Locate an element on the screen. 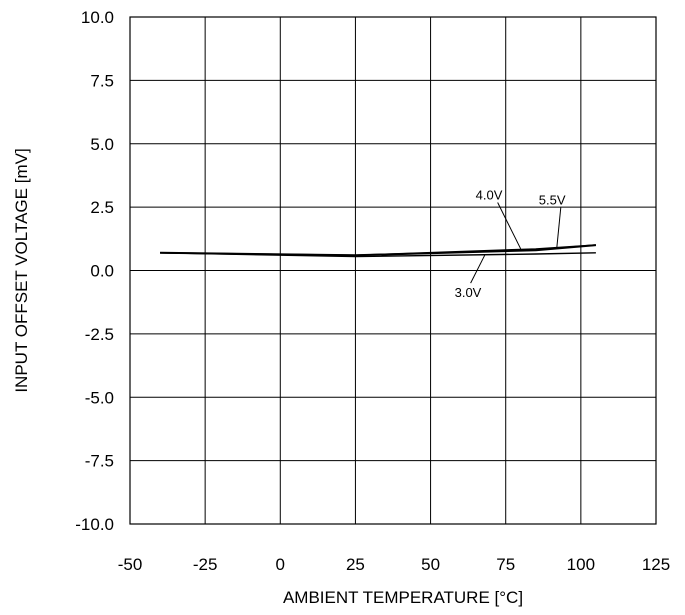 This screenshot has width=685, height=615. y-tick-label: -7.5 is located at coordinates (99, 461).